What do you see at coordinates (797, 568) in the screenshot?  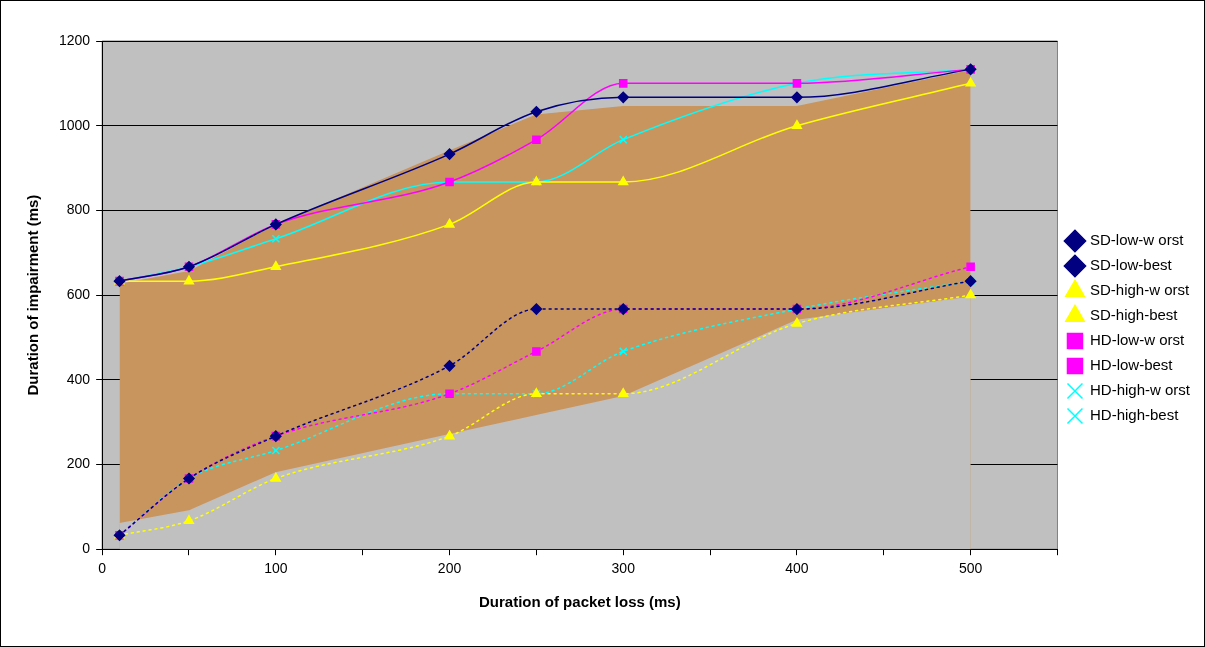 I see `x-tick-label: 400` at bounding box center [797, 568].